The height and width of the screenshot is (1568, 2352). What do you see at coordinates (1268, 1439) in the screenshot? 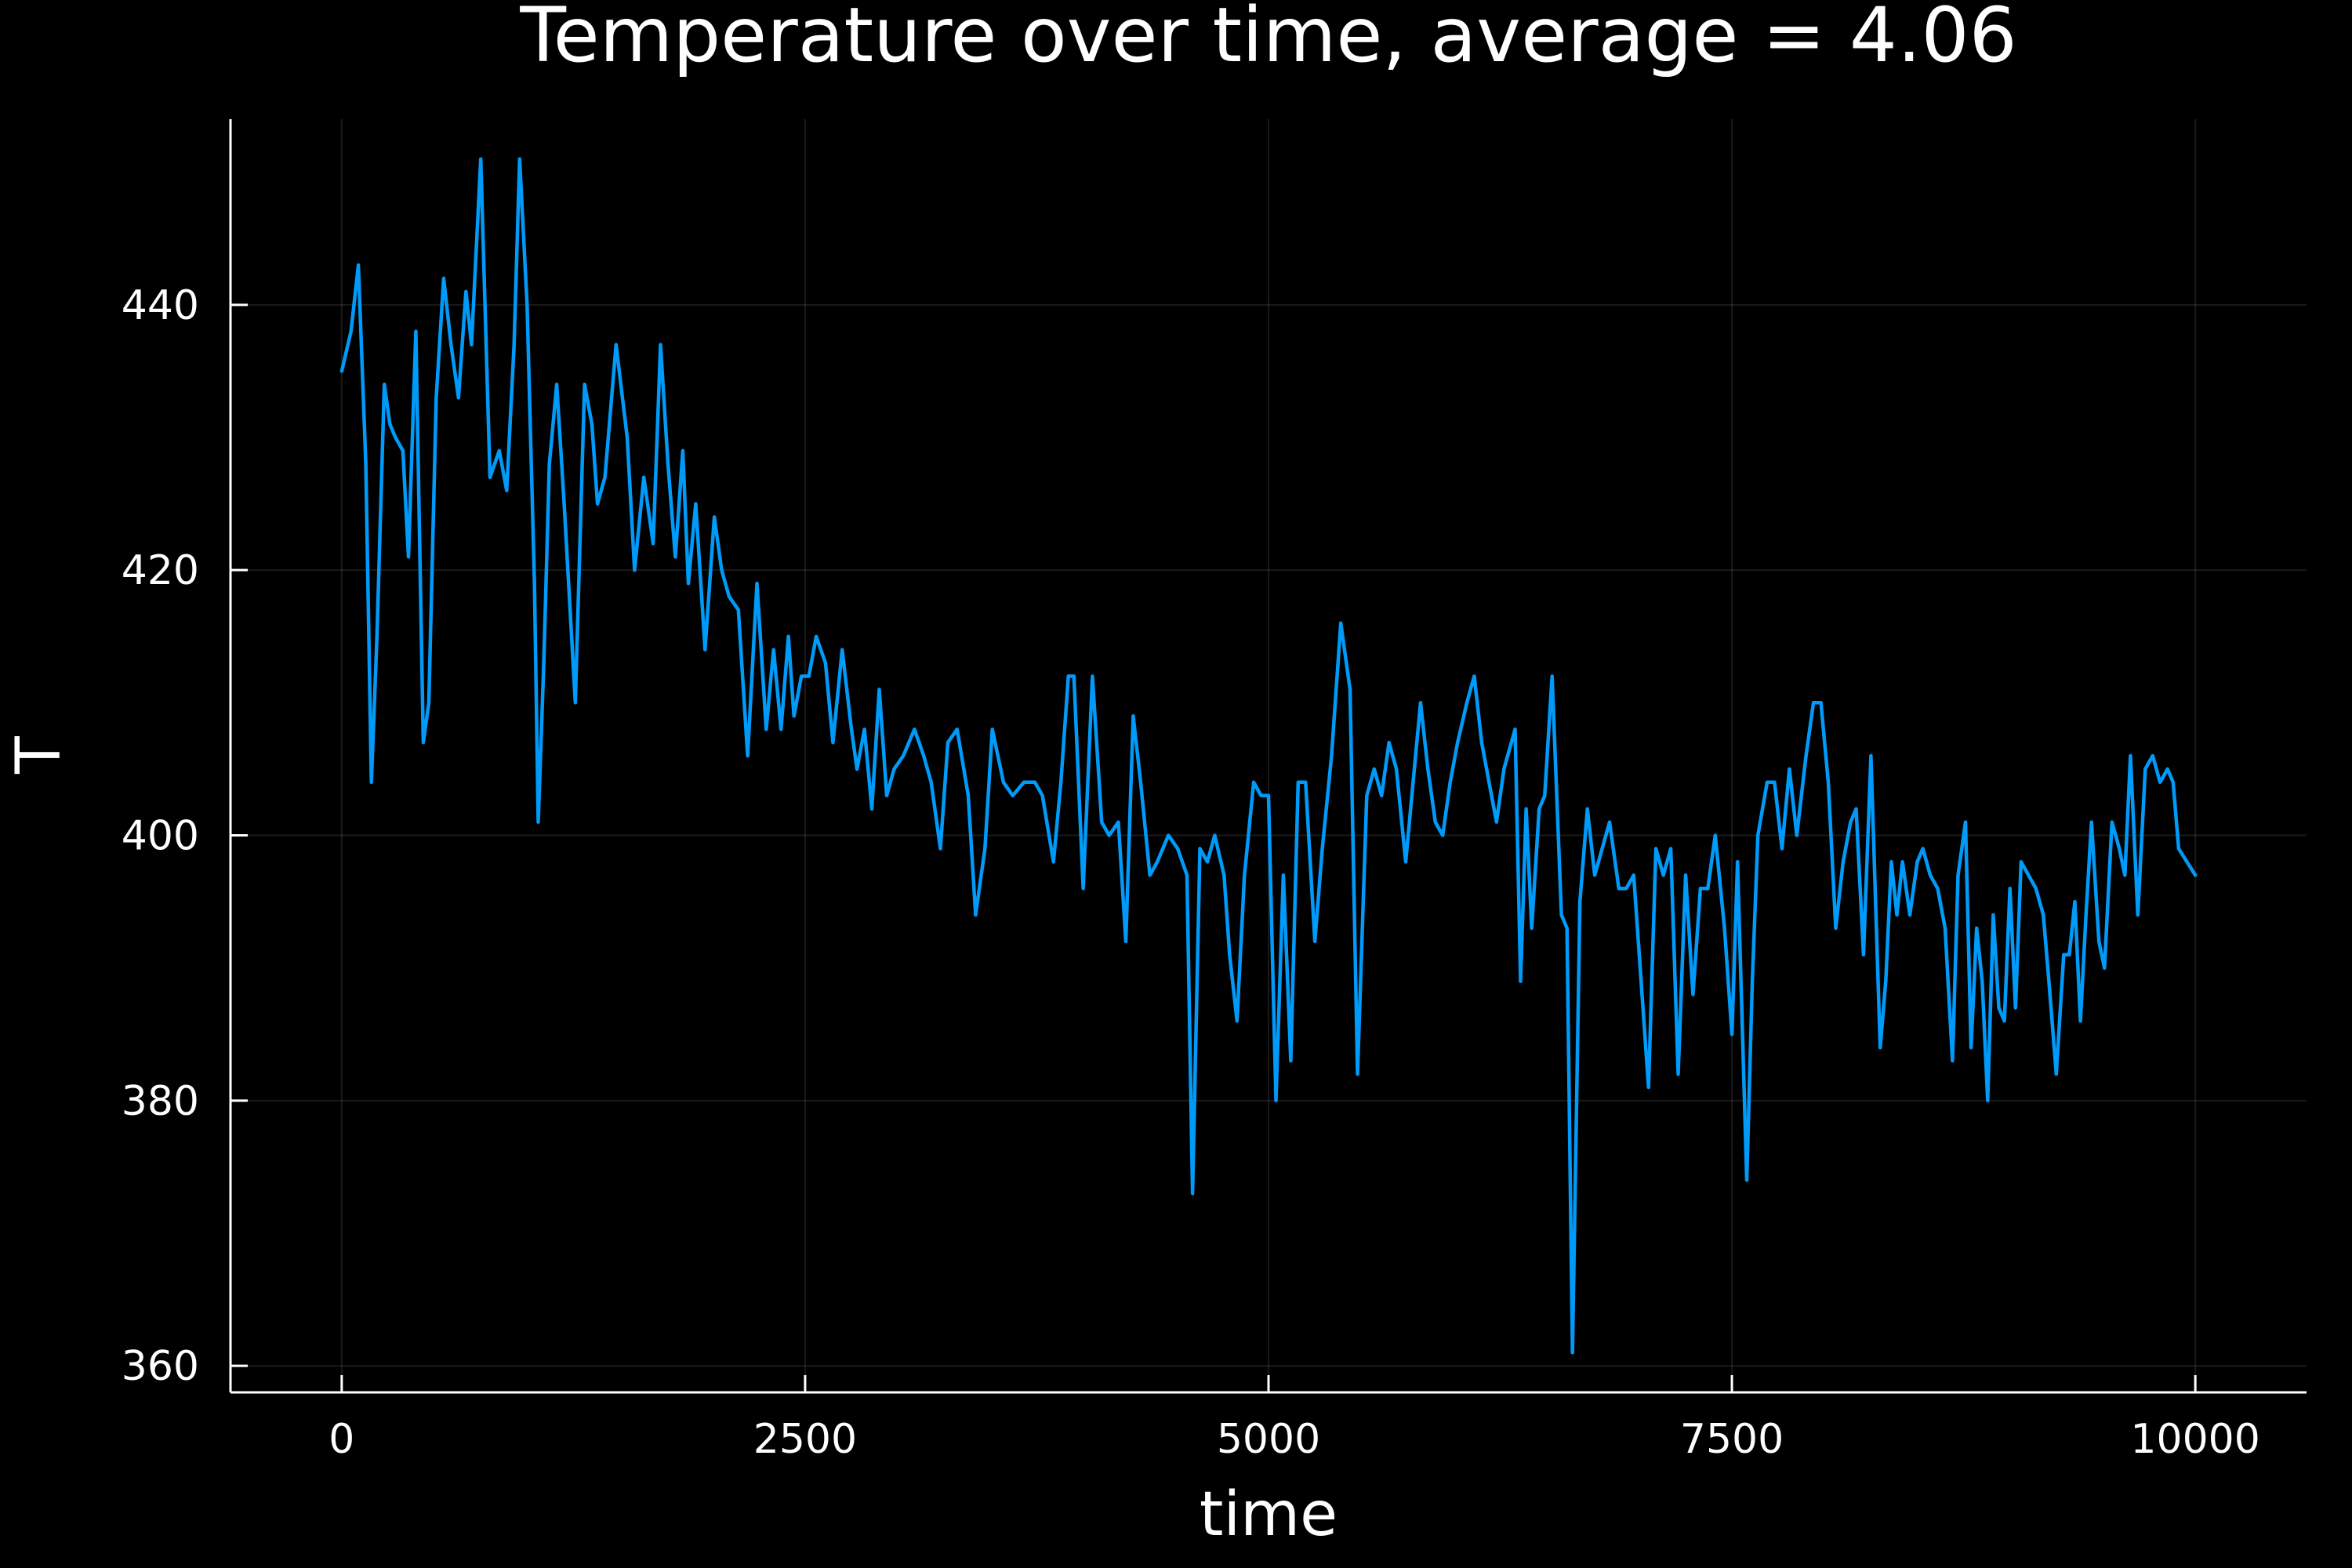
I see `x-tick-label: 5000` at bounding box center [1268, 1439].